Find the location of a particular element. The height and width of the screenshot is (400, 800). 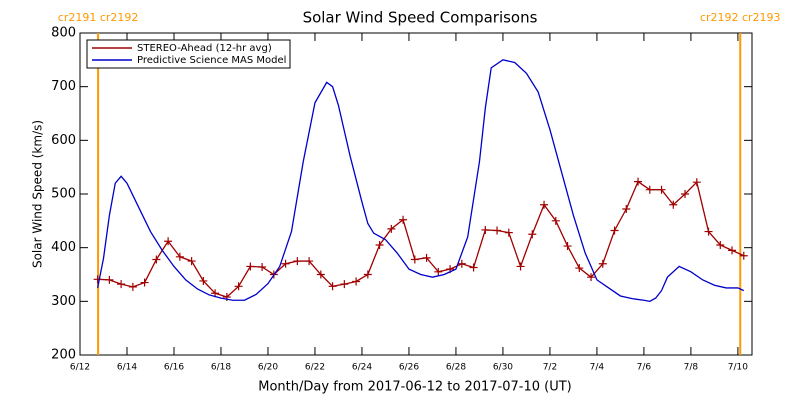

x-tick-label: 6/20 is located at coordinates (268, 368).